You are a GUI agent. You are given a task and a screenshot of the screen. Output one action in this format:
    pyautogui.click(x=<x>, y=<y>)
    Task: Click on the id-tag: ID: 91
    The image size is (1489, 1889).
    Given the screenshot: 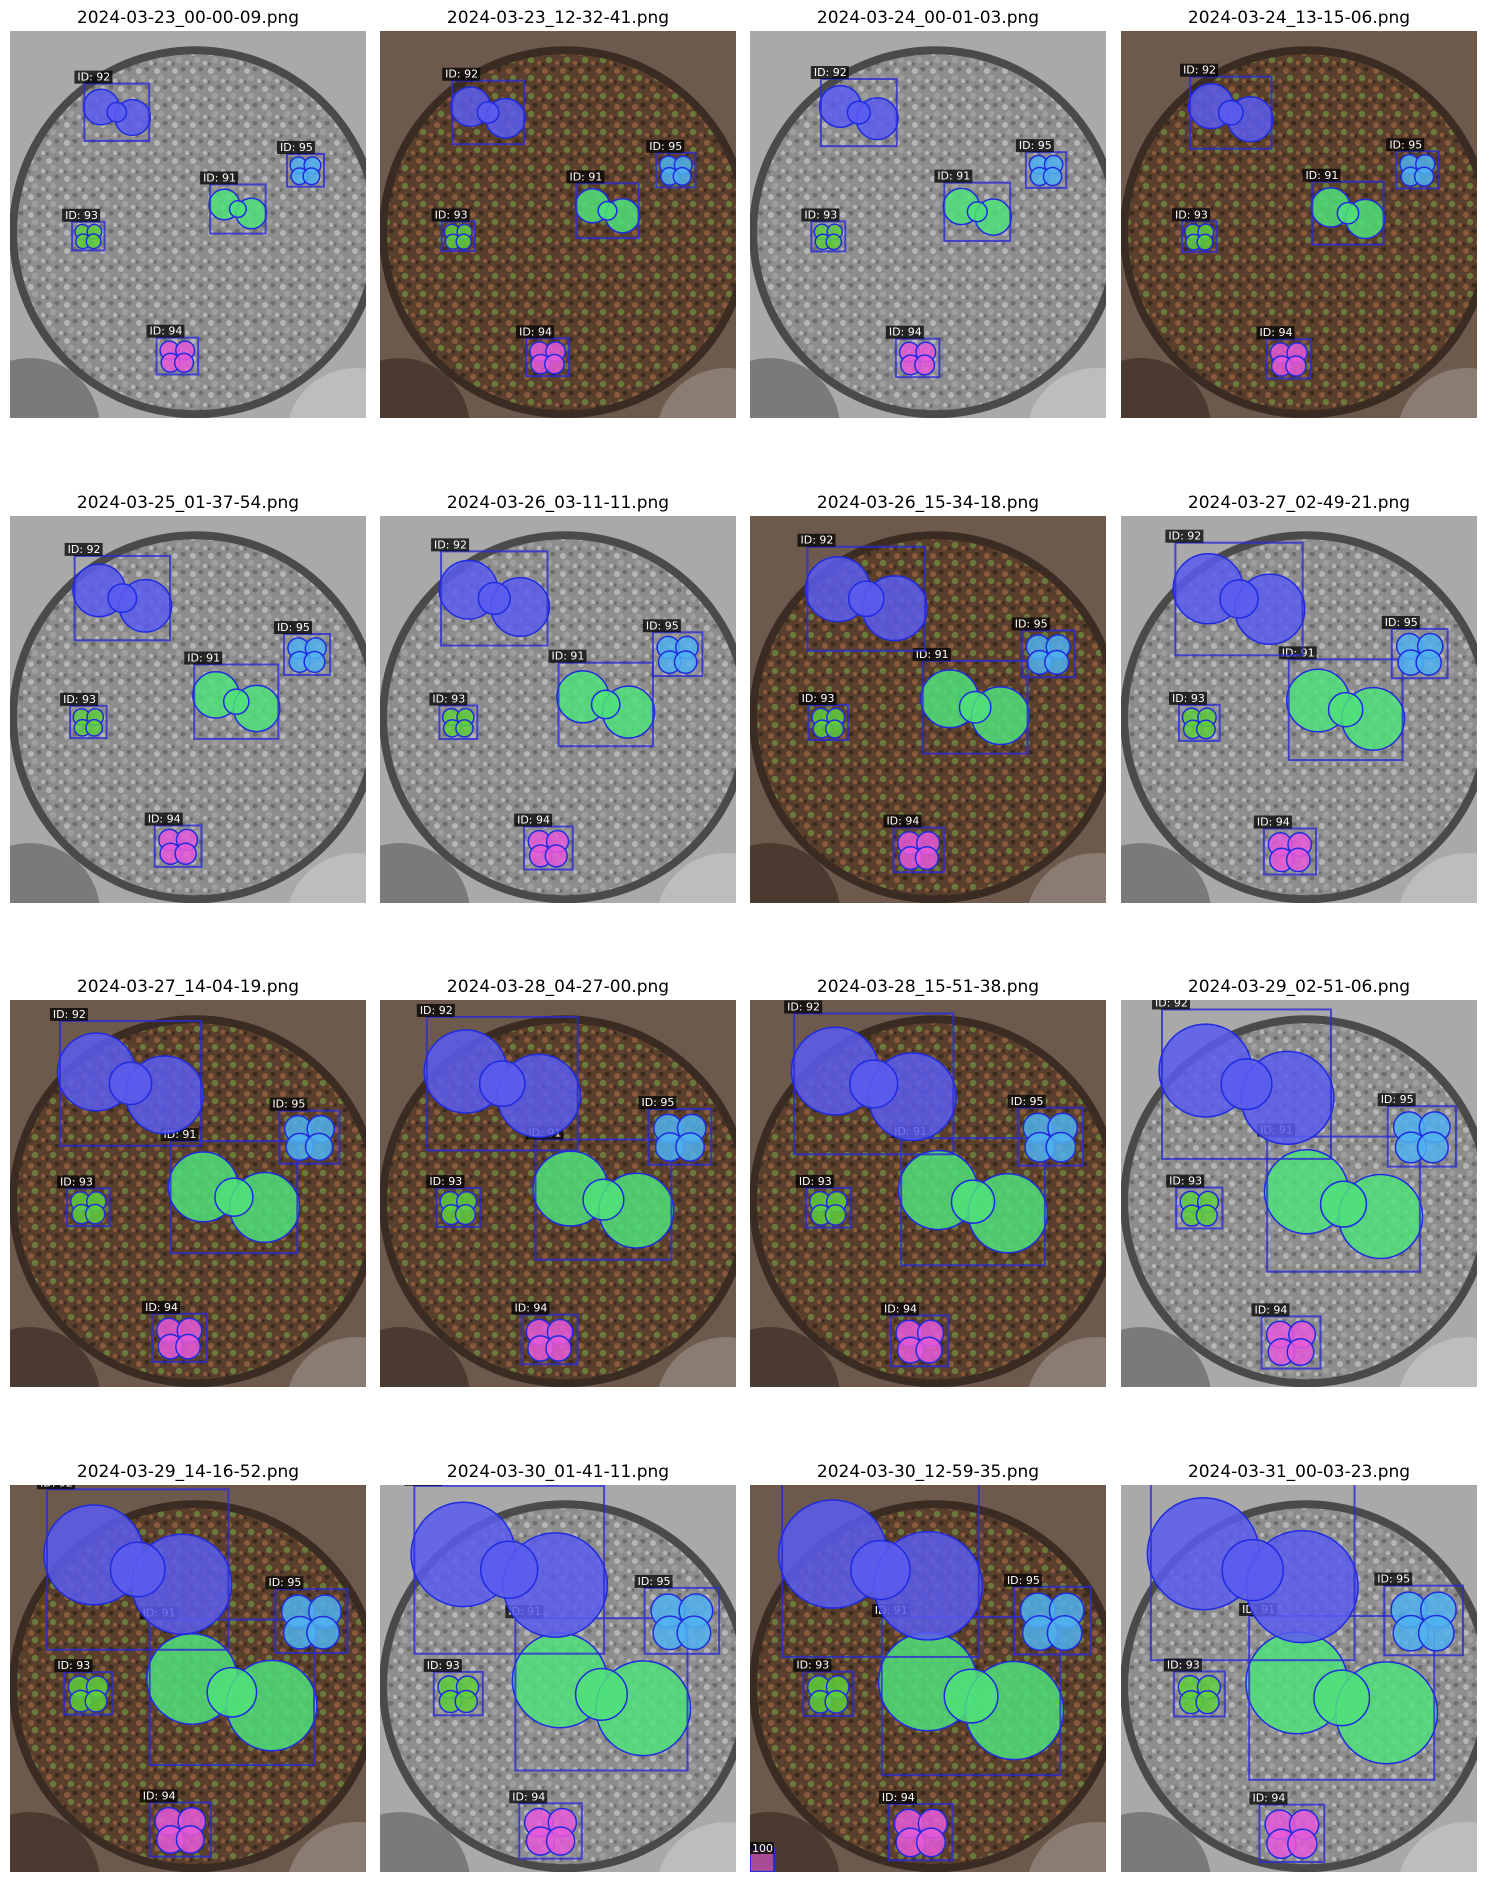 What is the action you would take?
    pyautogui.click(x=953, y=176)
    